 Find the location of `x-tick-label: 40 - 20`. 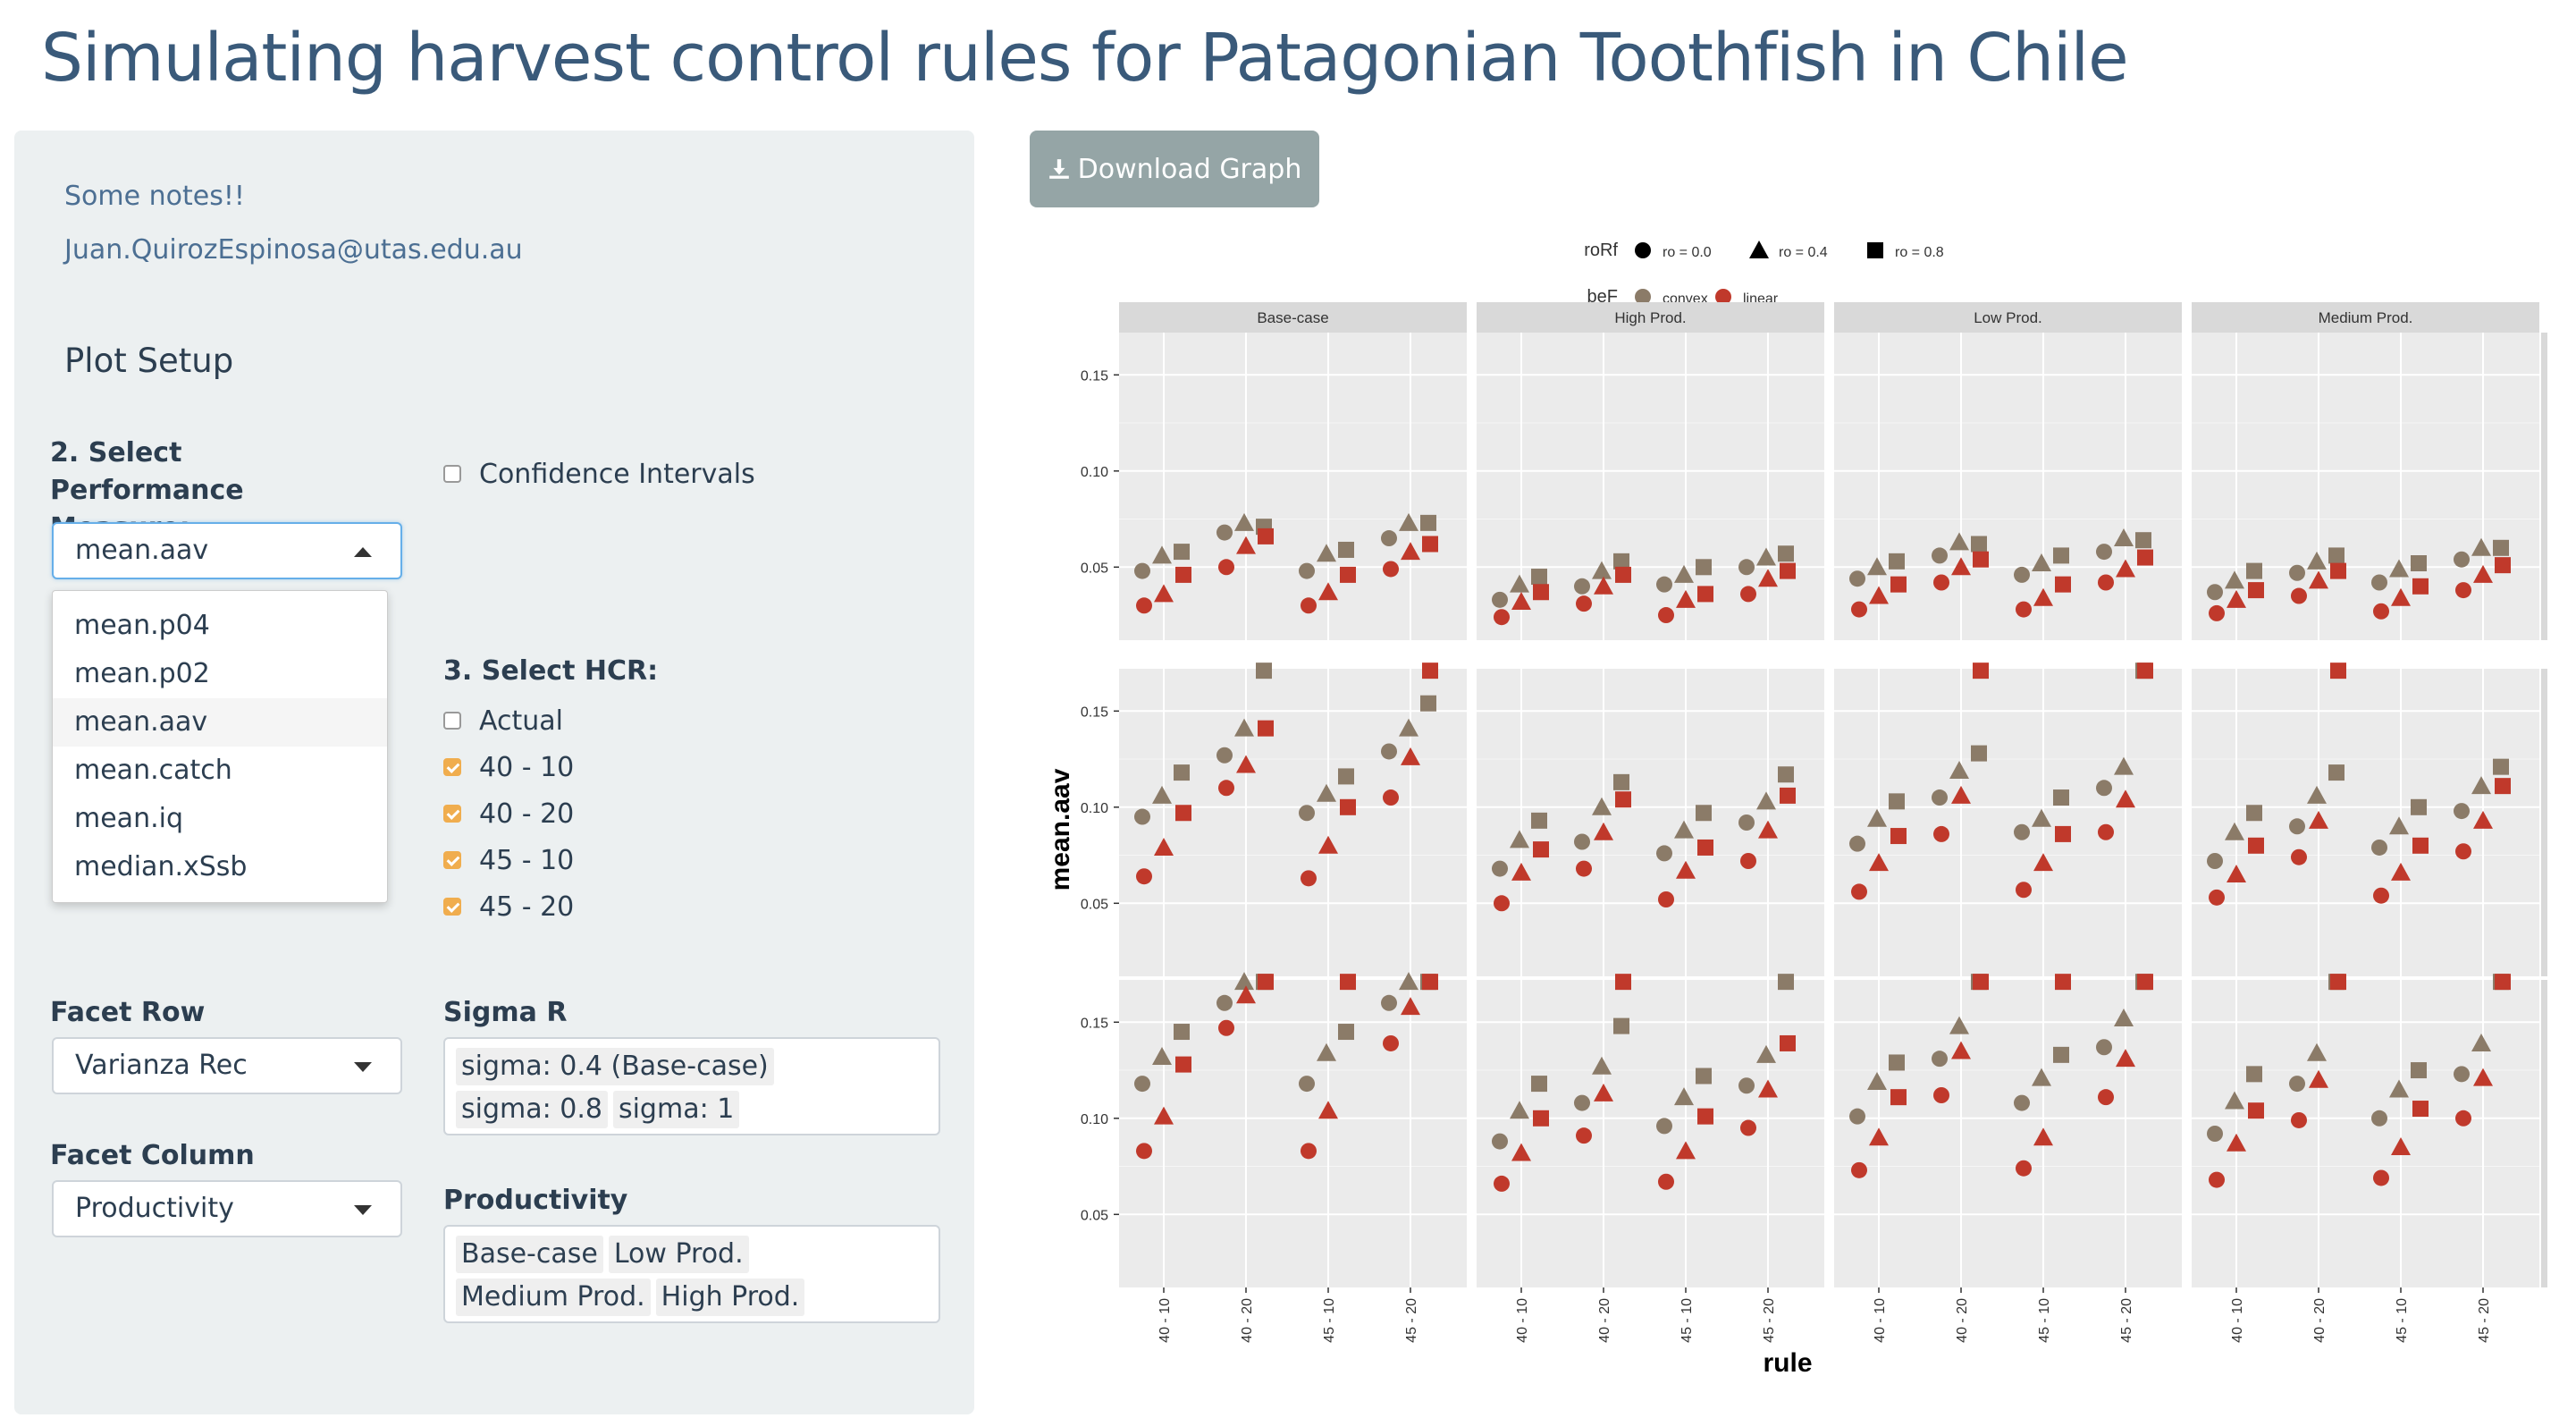

x-tick-label: 40 - 20 is located at coordinates (1605, 1320).